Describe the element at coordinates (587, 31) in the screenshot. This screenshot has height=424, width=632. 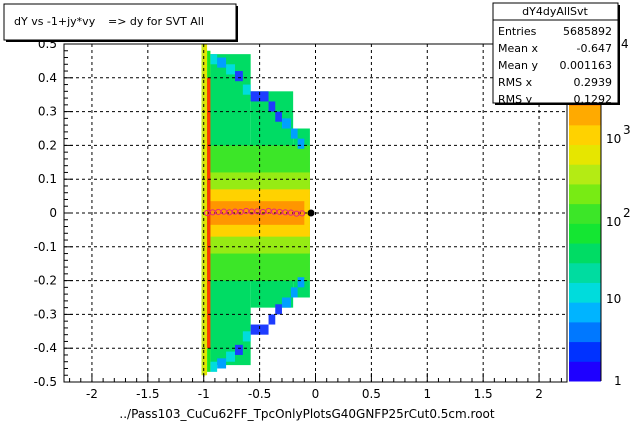
I see `stats-value: 5685892` at that location.